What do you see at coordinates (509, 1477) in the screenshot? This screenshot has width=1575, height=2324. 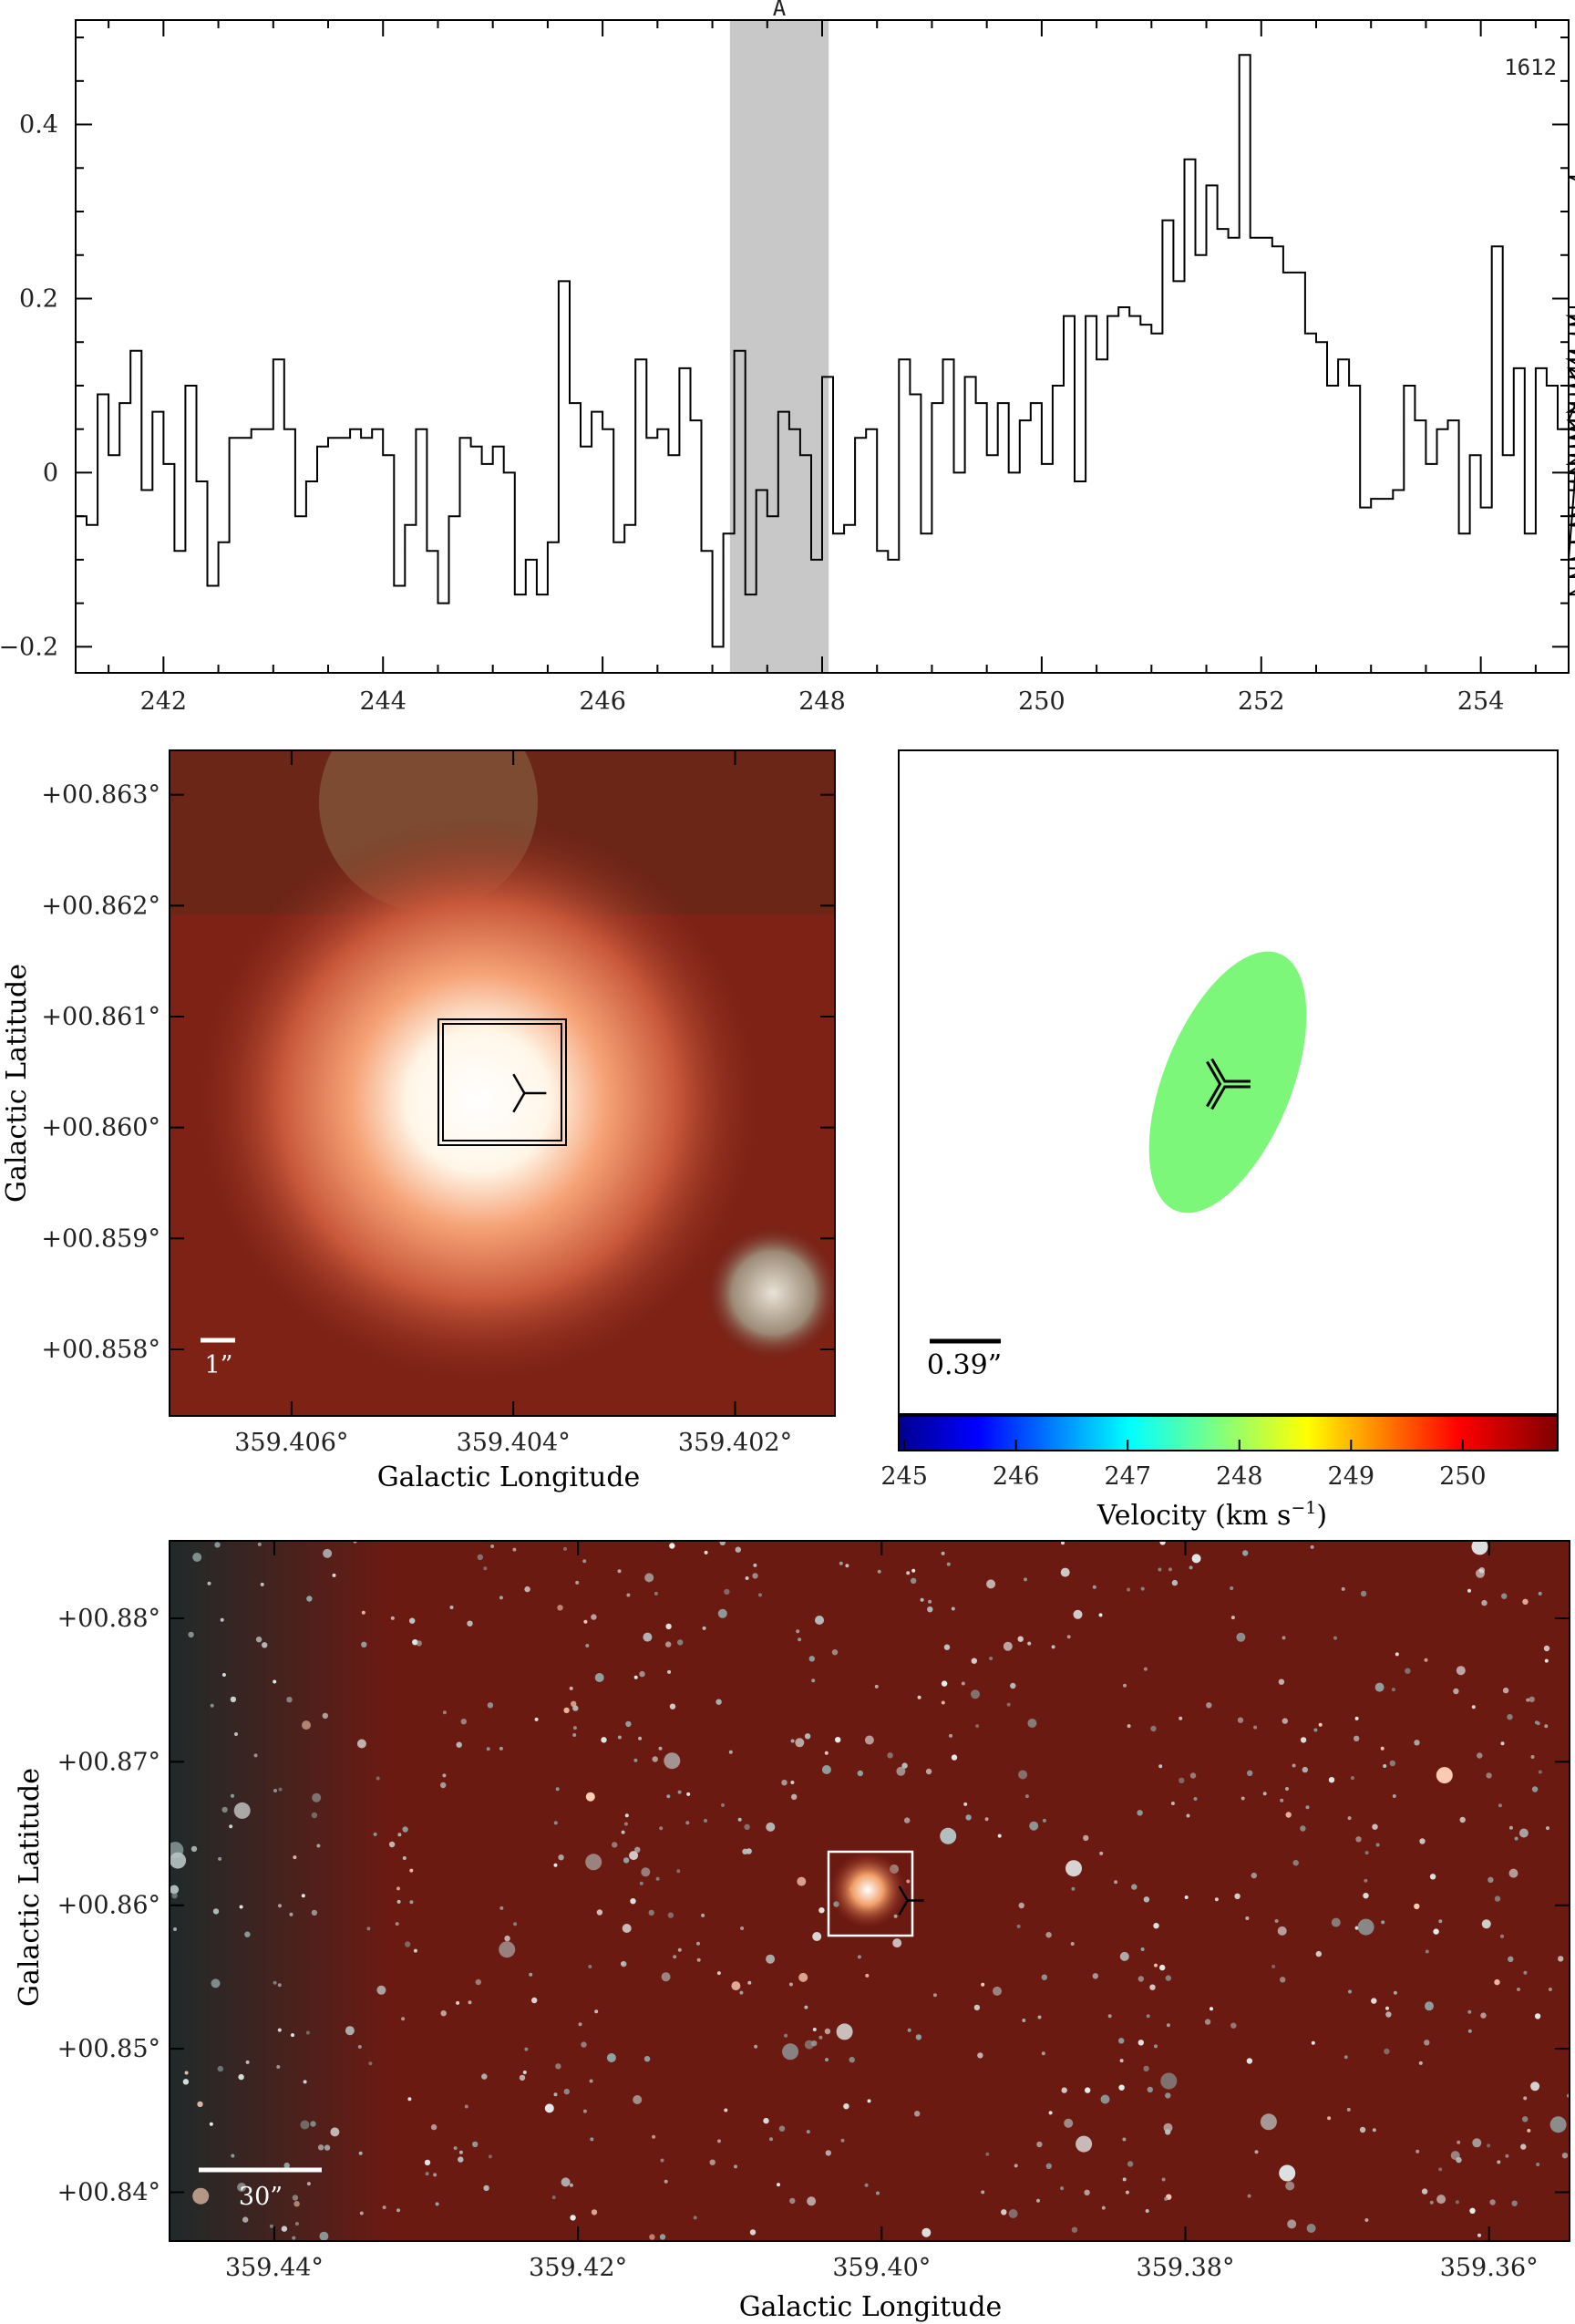 I see `zoom-x-axis-title: Galactic Longitude` at bounding box center [509, 1477].